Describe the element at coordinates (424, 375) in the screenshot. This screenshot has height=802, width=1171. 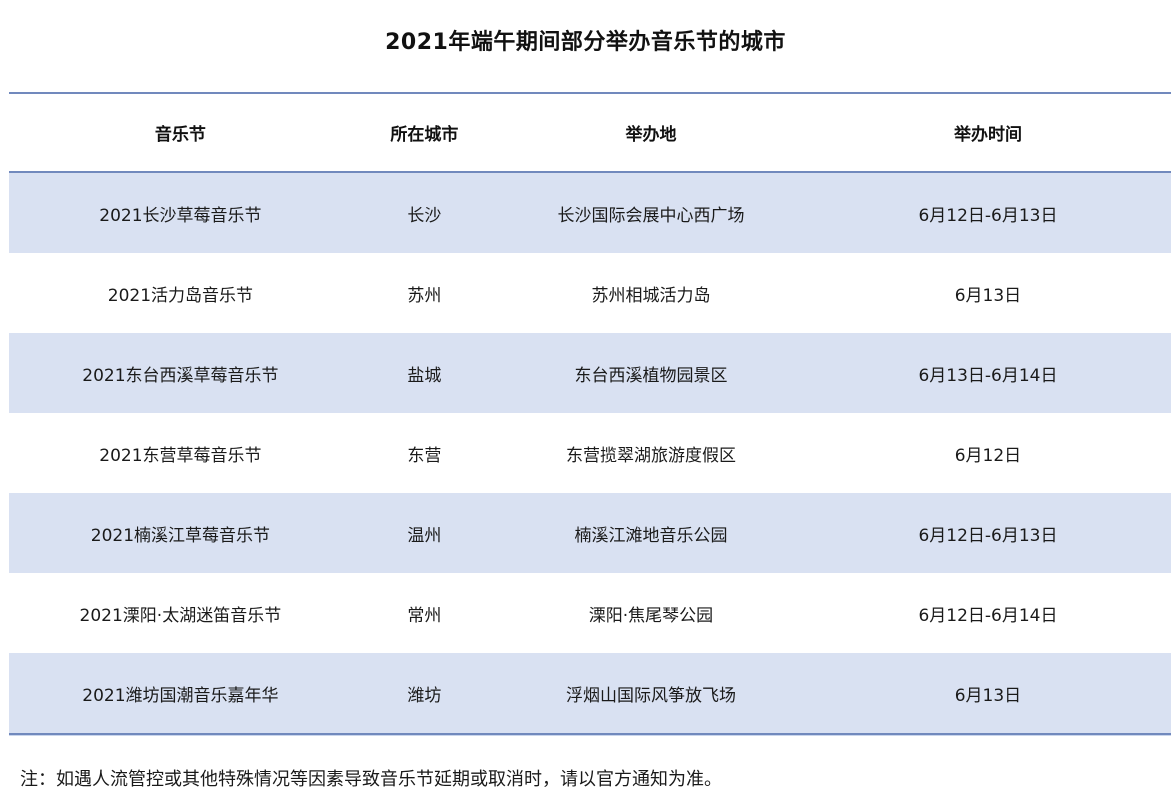
I see `city-cell: 盐城` at that location.